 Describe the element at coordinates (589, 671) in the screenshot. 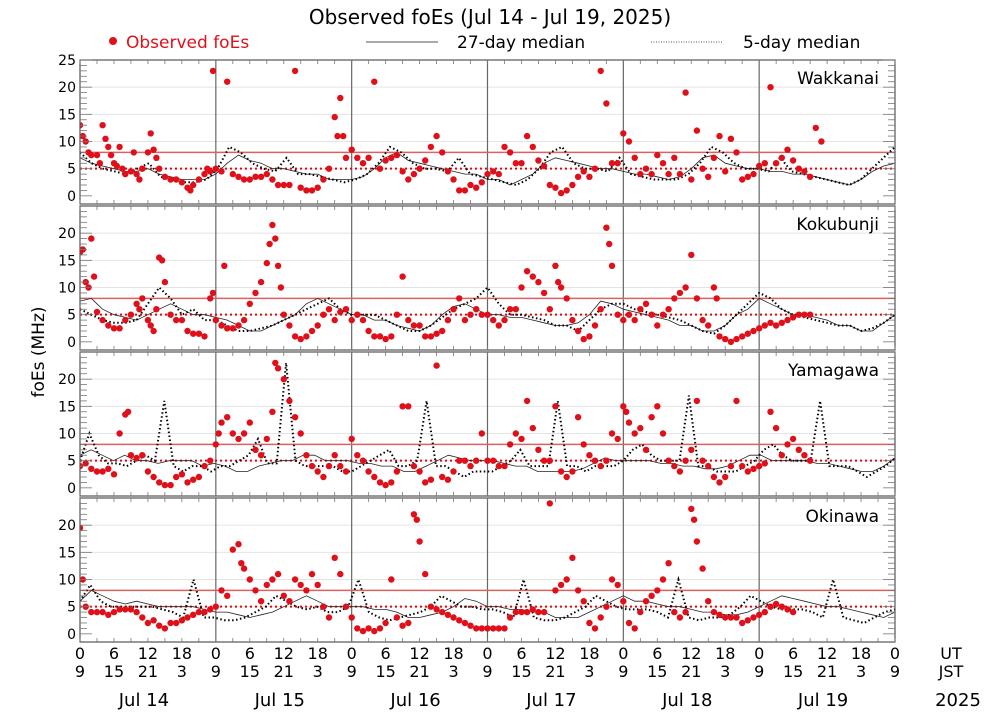

I see `x-tick-jst: 3` at that location.